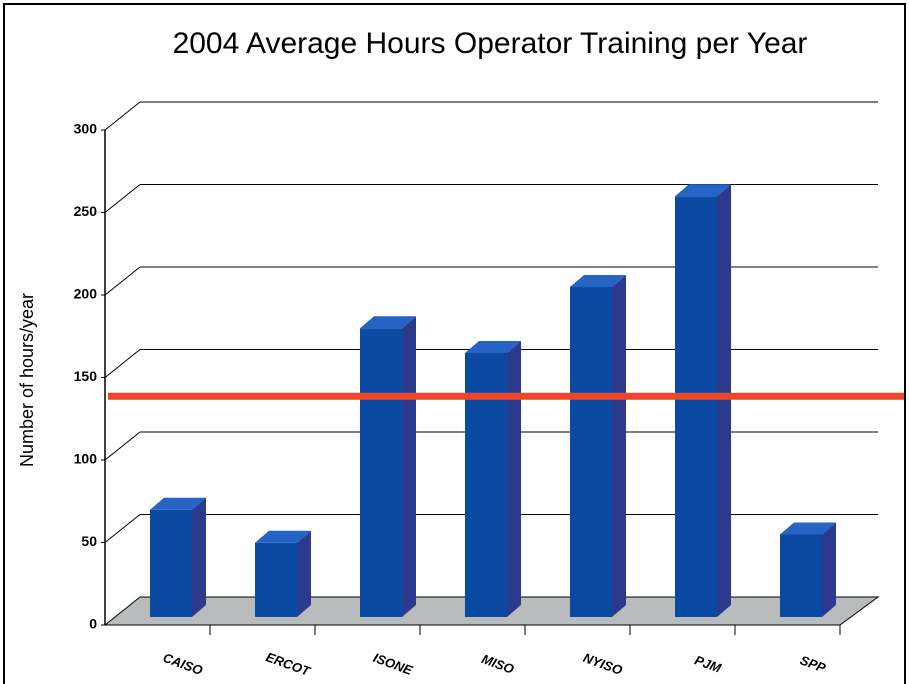 Image resolution: width=909 pixels, height=684 pixels. I want to click on x-tick-label: CAISO, so click(183, 664).